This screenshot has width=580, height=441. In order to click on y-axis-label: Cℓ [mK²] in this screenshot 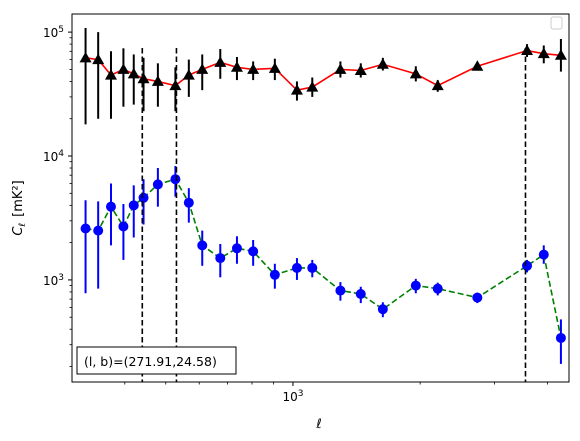, I will do `click(19, 207)`.